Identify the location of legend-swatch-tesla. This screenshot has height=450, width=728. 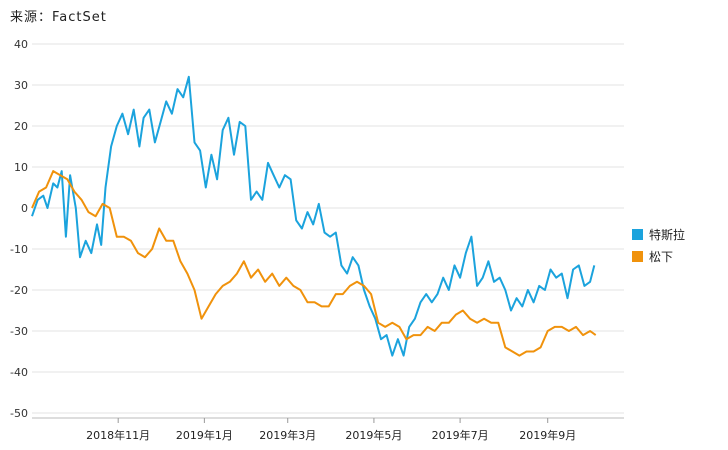
(637, 234).